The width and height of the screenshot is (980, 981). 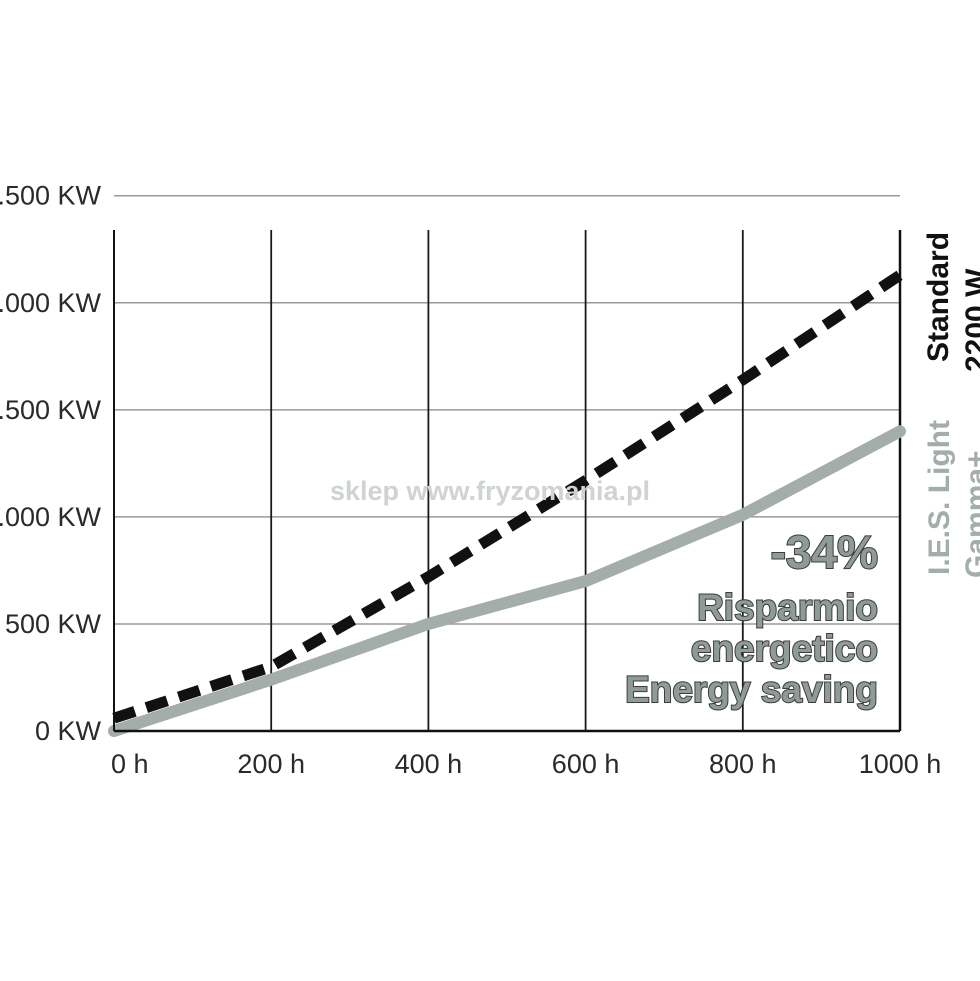 I want to click on x-tick-label: 800 h, so click(x=743, y=764).